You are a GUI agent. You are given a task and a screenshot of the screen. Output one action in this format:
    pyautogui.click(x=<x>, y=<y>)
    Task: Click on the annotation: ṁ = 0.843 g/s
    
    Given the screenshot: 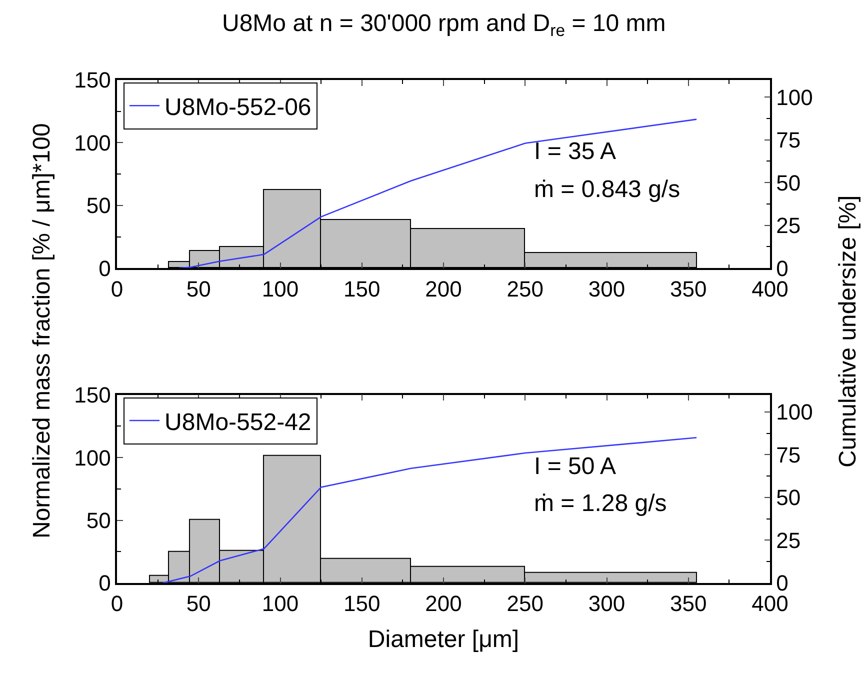 What is the action you would take?
    pyautogui.click(x=607, y=189)
    